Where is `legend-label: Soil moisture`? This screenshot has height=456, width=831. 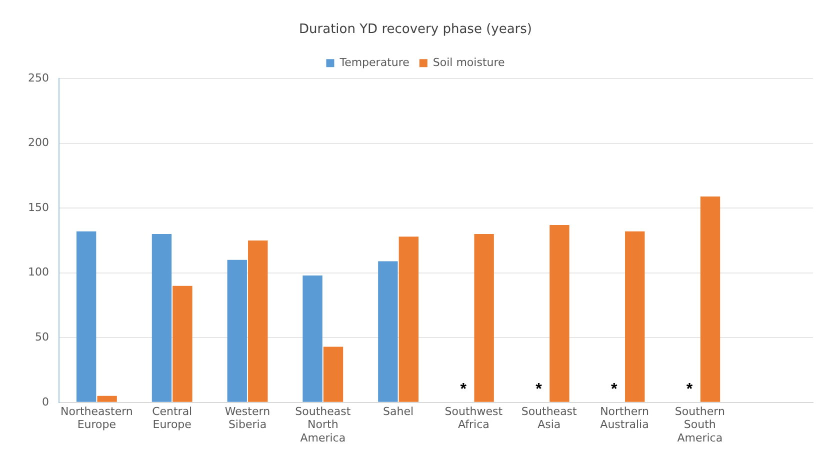 legend-label: Soil moisture is located at coordinates (469, 62).